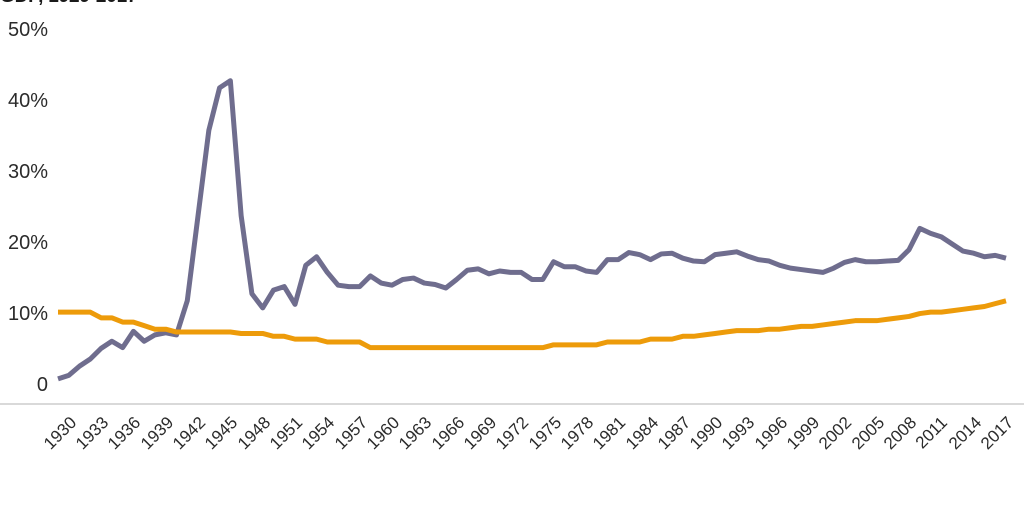 The width and height of the screenshot is (1024, 512). Describe the element at coordinates (415, 433) in the screenshot. I see `x-axis-tick-label: 1963` at that location.